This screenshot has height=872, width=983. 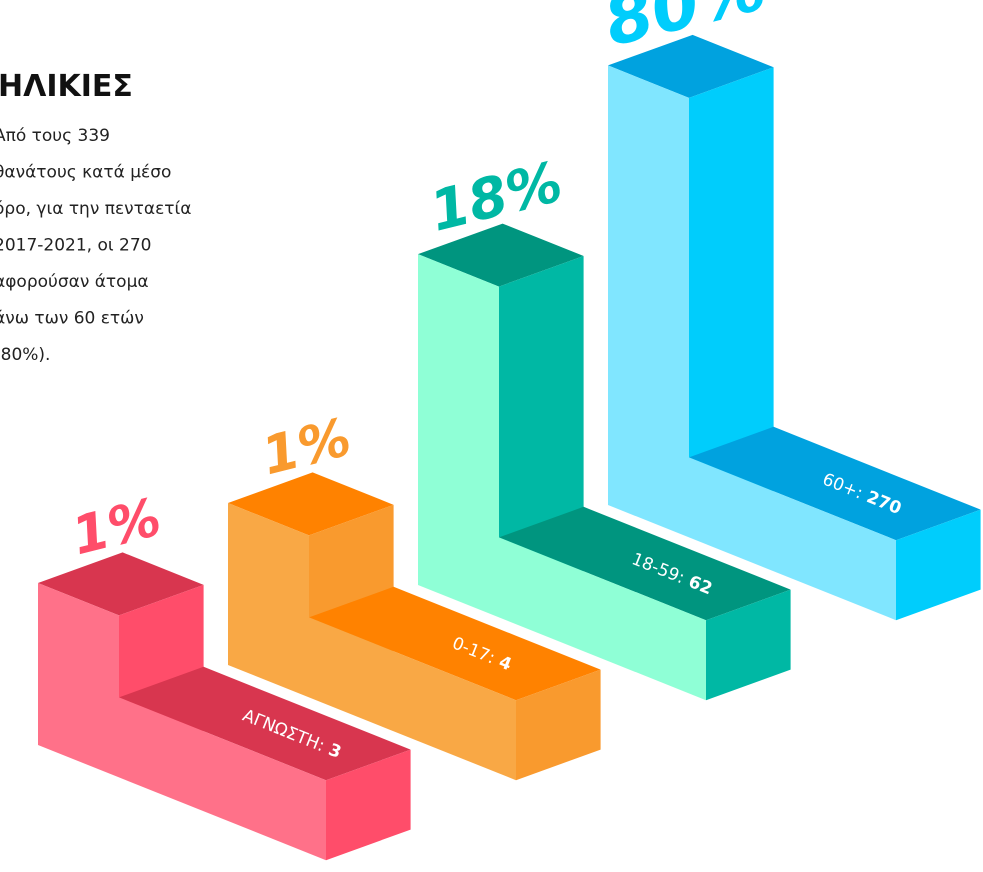 What do you see at coordinates (25, 355) in the screenshot?
I see `paragraph-line: (80%).` at bounding box center [25, 355].